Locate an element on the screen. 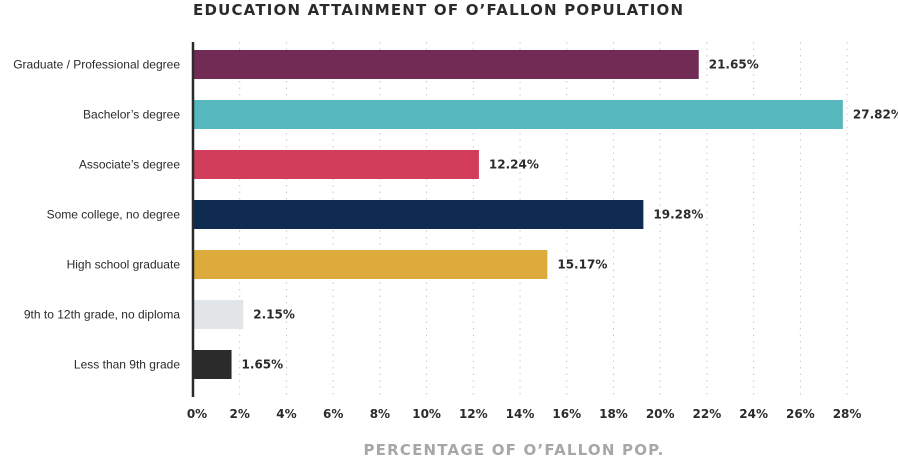 The width and height of the screenshot is (898, 464). data-label: 15.17% is located at coordinates (582, 265).